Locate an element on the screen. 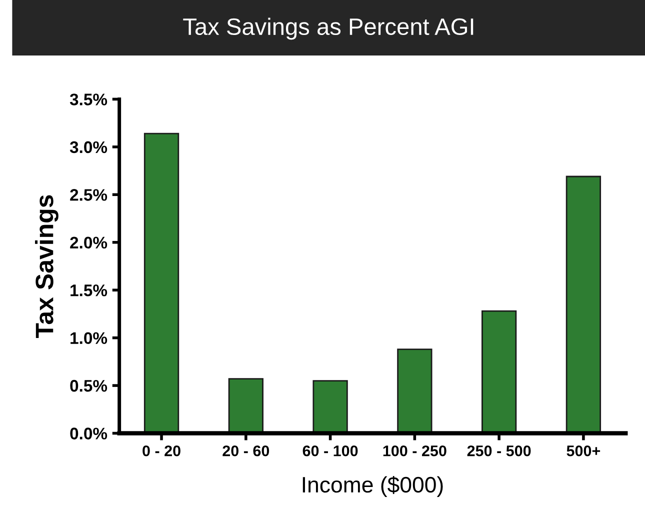 Image resolution: width=645 pixels, height=522 pixels. x-tick-label: 500+ is located at coordinates (583, 450).